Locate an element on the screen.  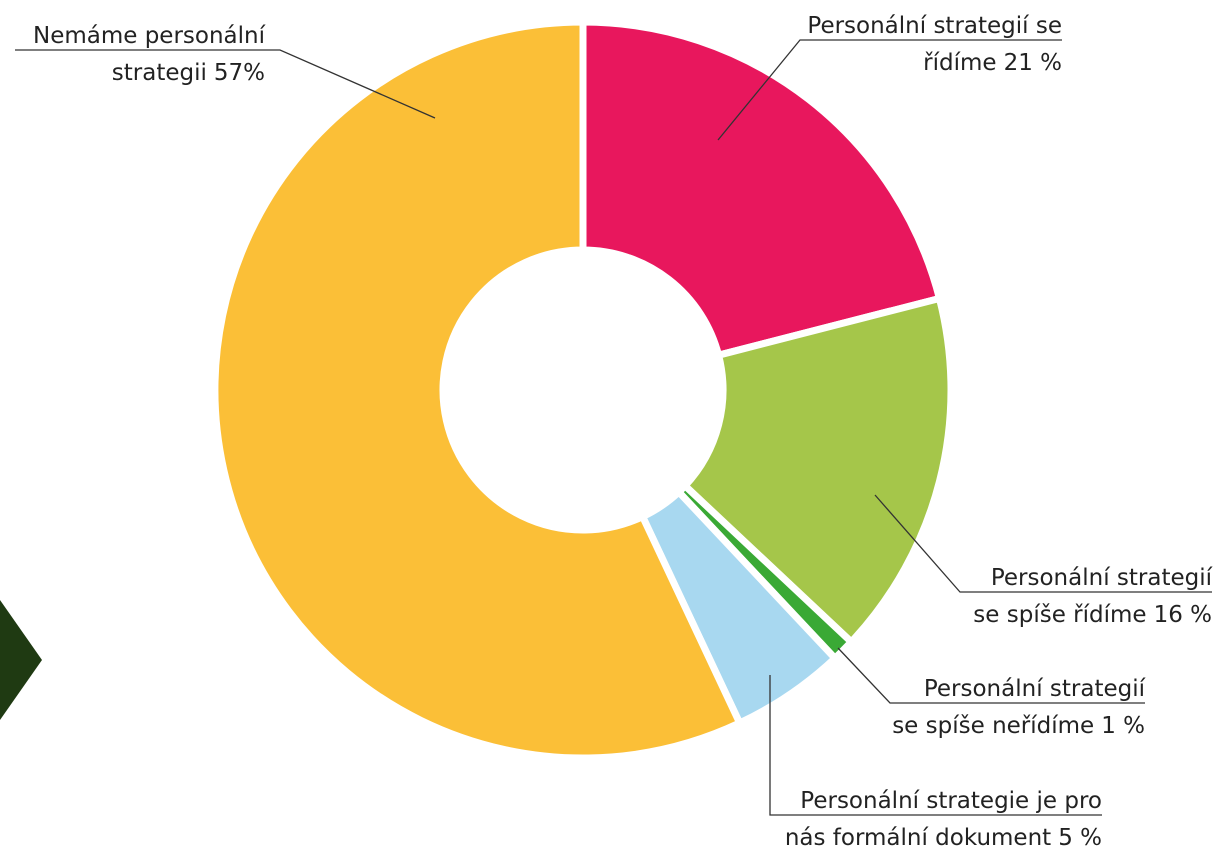
label-line: Personální strategií se is located at coordinates (934, 26).